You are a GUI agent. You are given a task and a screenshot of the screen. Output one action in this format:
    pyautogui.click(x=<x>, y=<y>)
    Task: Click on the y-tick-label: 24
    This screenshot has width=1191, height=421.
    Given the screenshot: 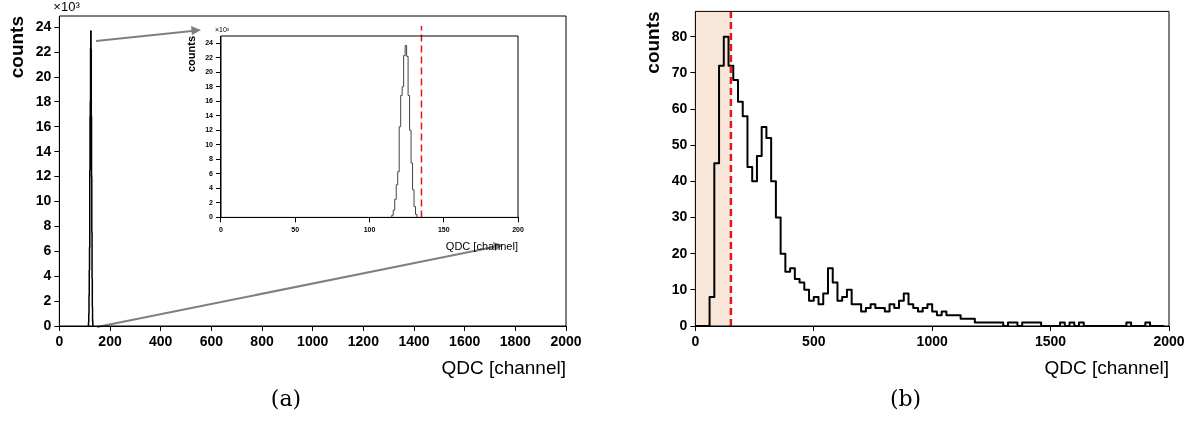 What is the action you would take?
    pyautogui.click(x=43, y=26)
    